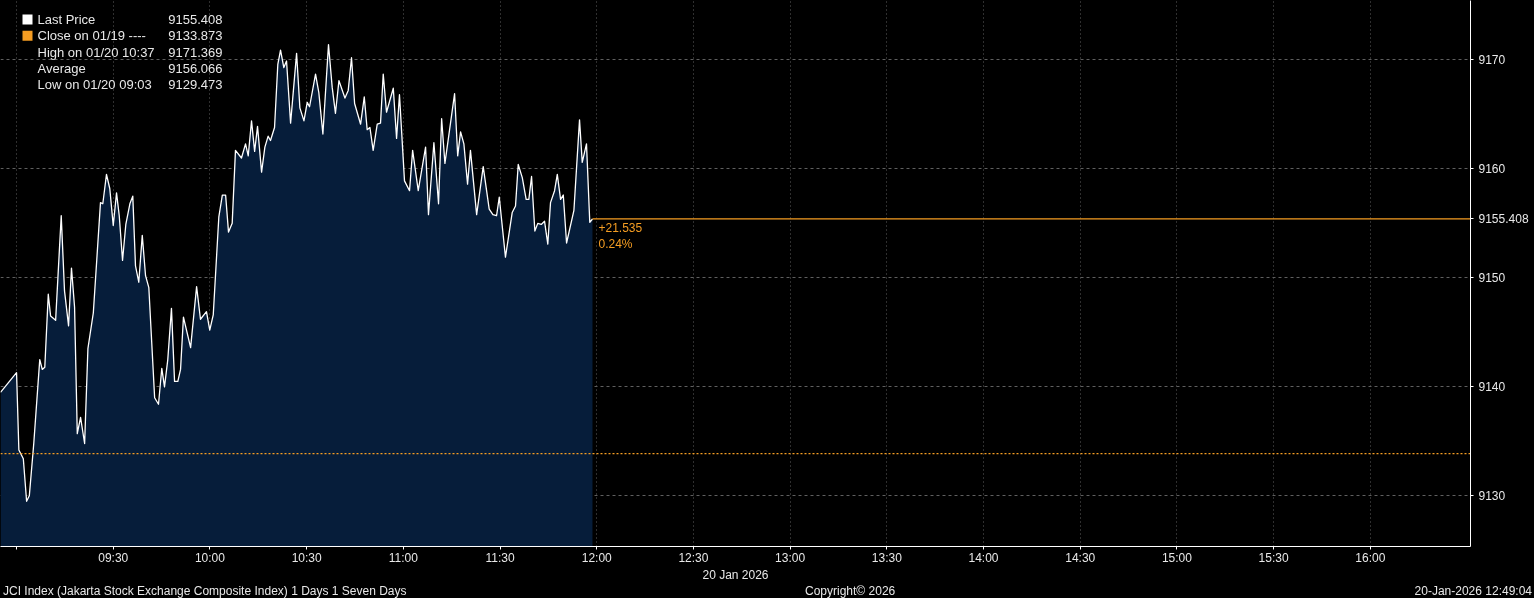  Describe the element at coordinates (1370, 557) in the screenshot. I see `x-tick-label: 16:00` at that location.